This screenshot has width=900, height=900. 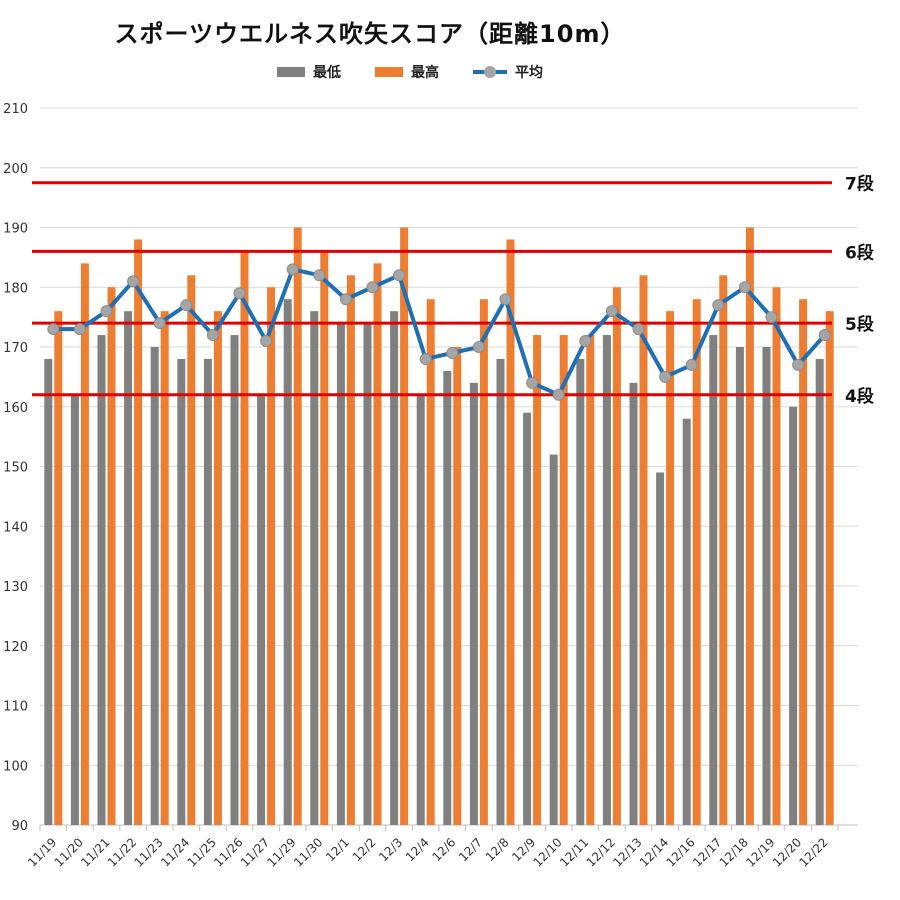 I want to click on x-tick-label: 11/30, so click(x=308, y=852).